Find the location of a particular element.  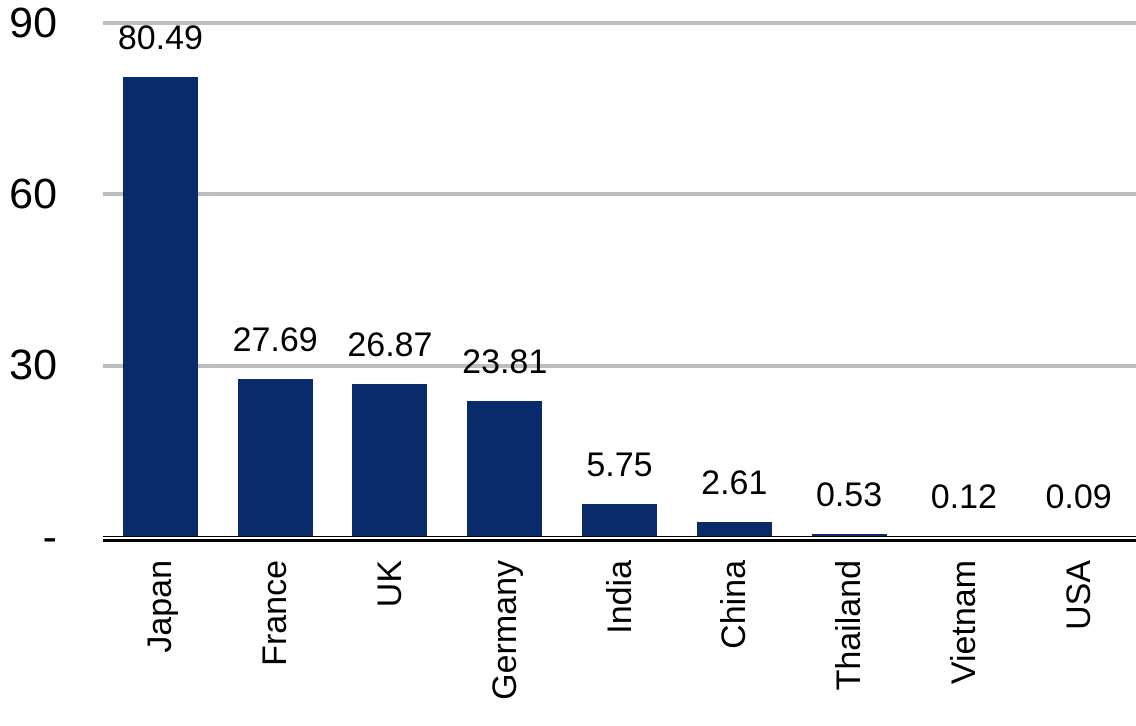

bar-value-label: 0.09 is located at coordinates (1078, 497).